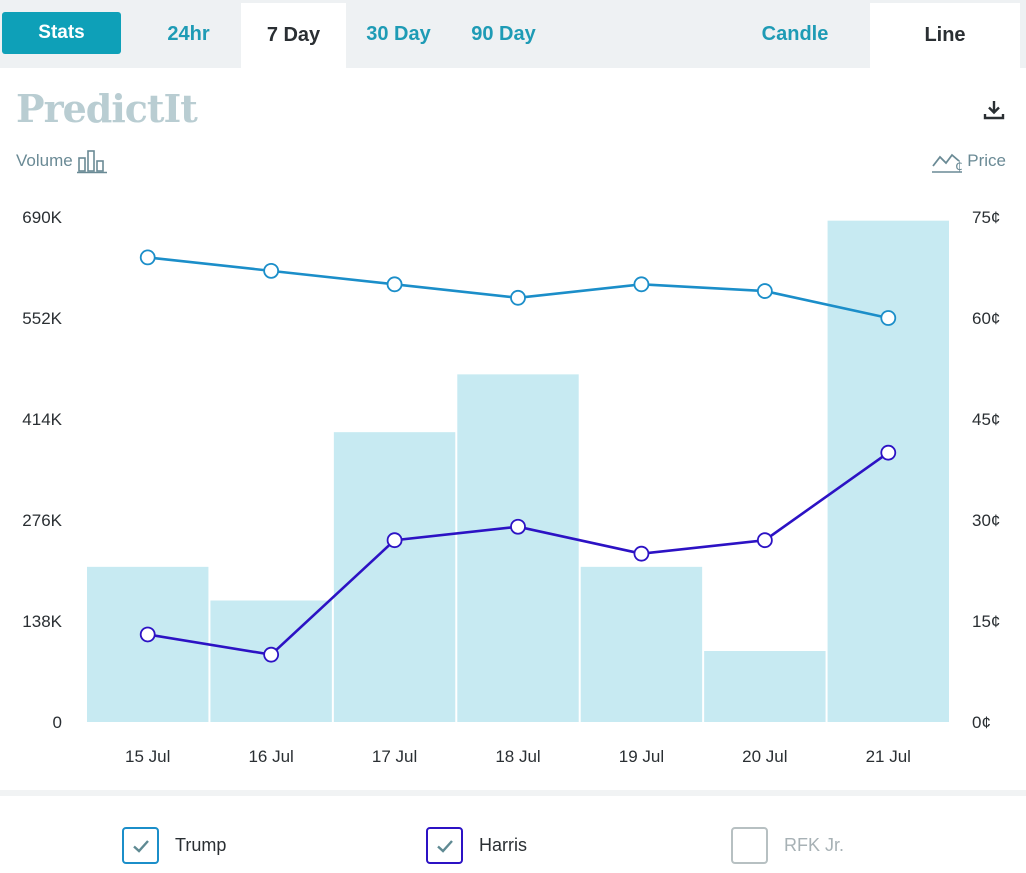  Describe the element at coordinates (42, 520) in the screenshot. I see `volume-axis-tick: 276K` at that location.